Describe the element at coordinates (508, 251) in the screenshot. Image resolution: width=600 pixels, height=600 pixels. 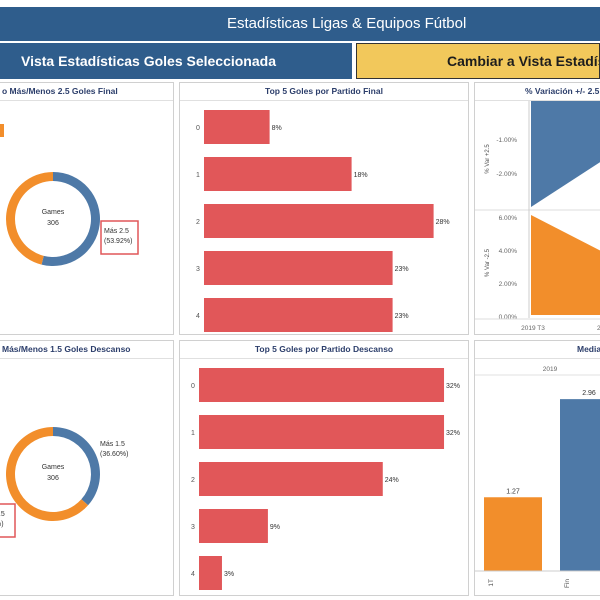
I see `tick-bottom-1: 4.00%` at that location.